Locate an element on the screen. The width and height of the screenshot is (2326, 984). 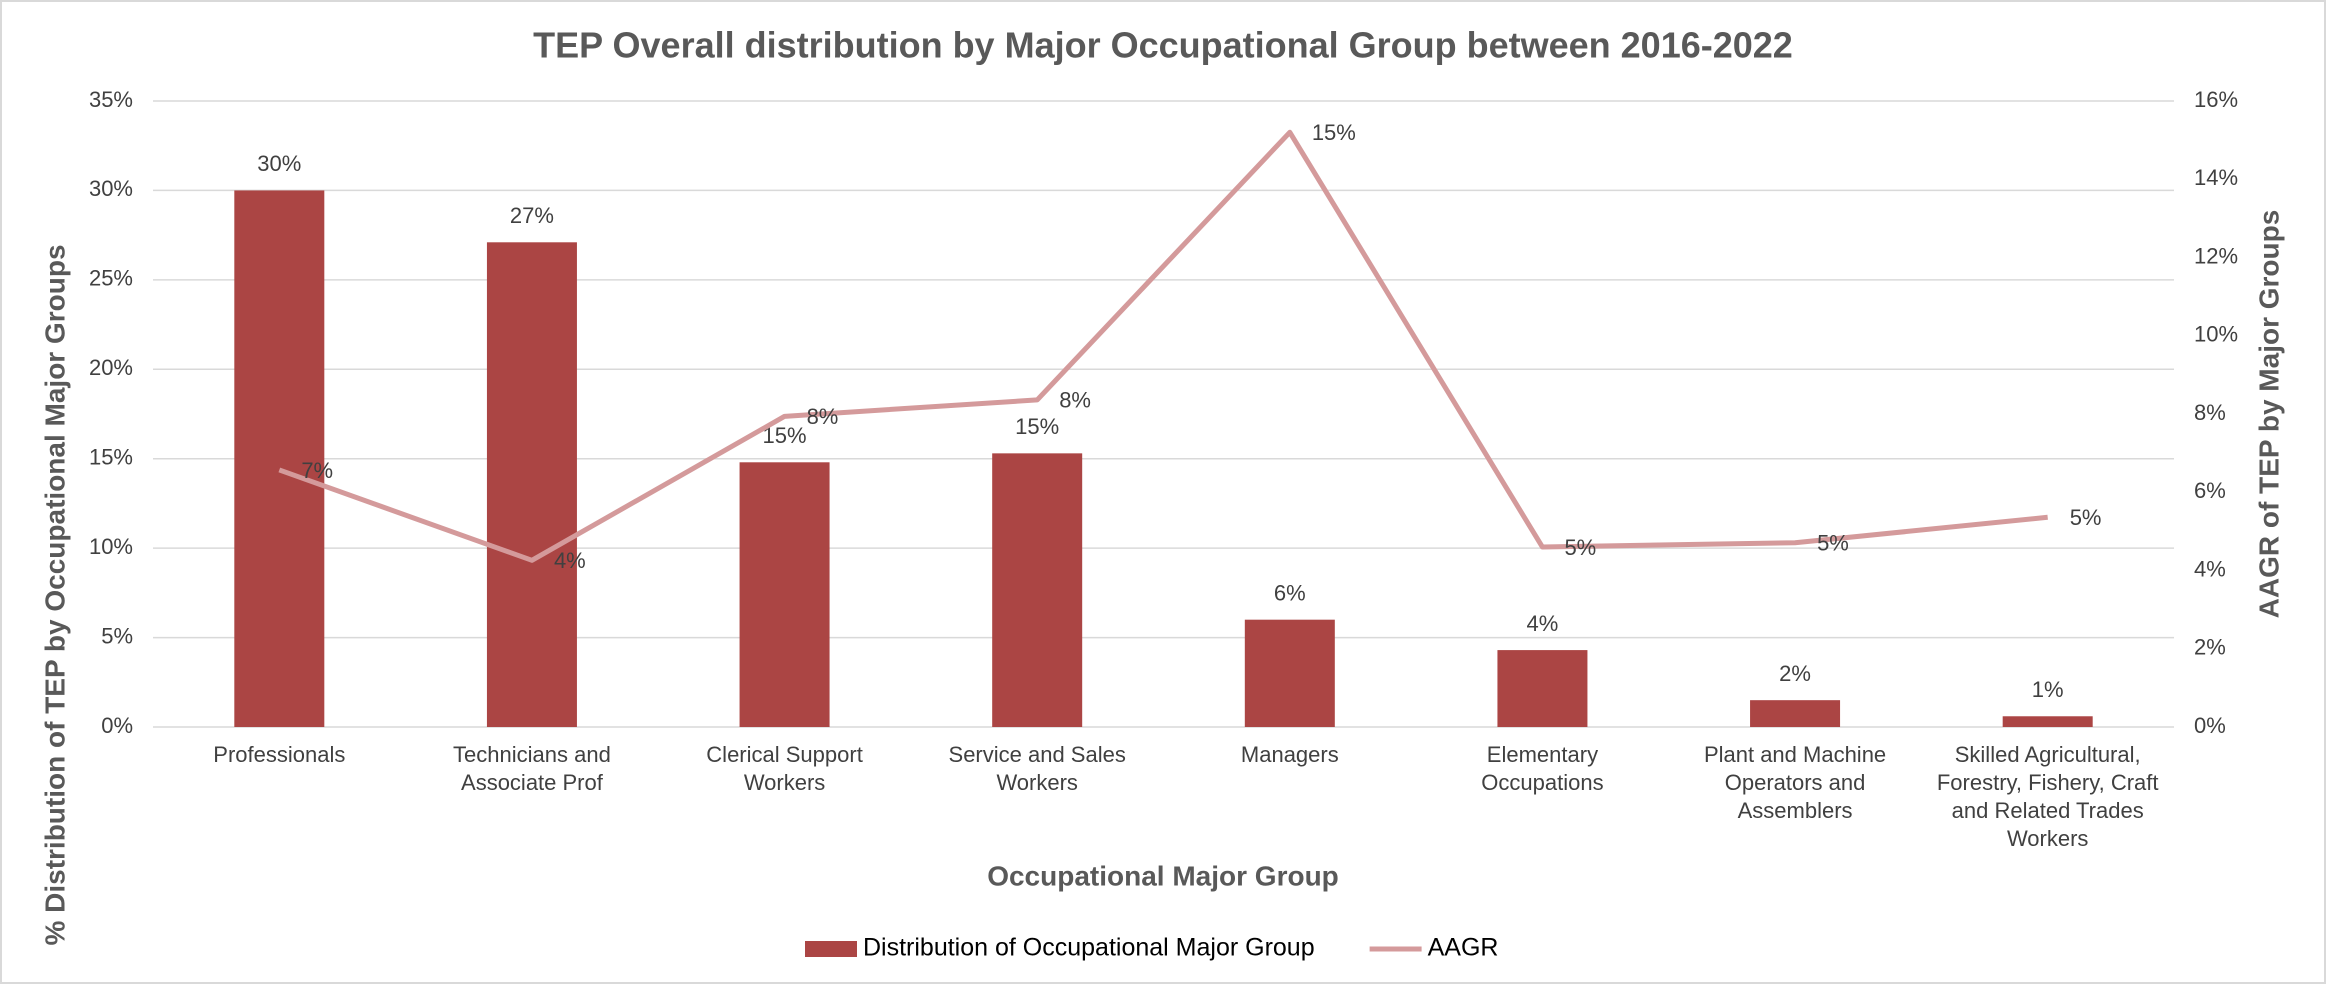
y-tick-label: 5% is located at coordinates (117, 635).